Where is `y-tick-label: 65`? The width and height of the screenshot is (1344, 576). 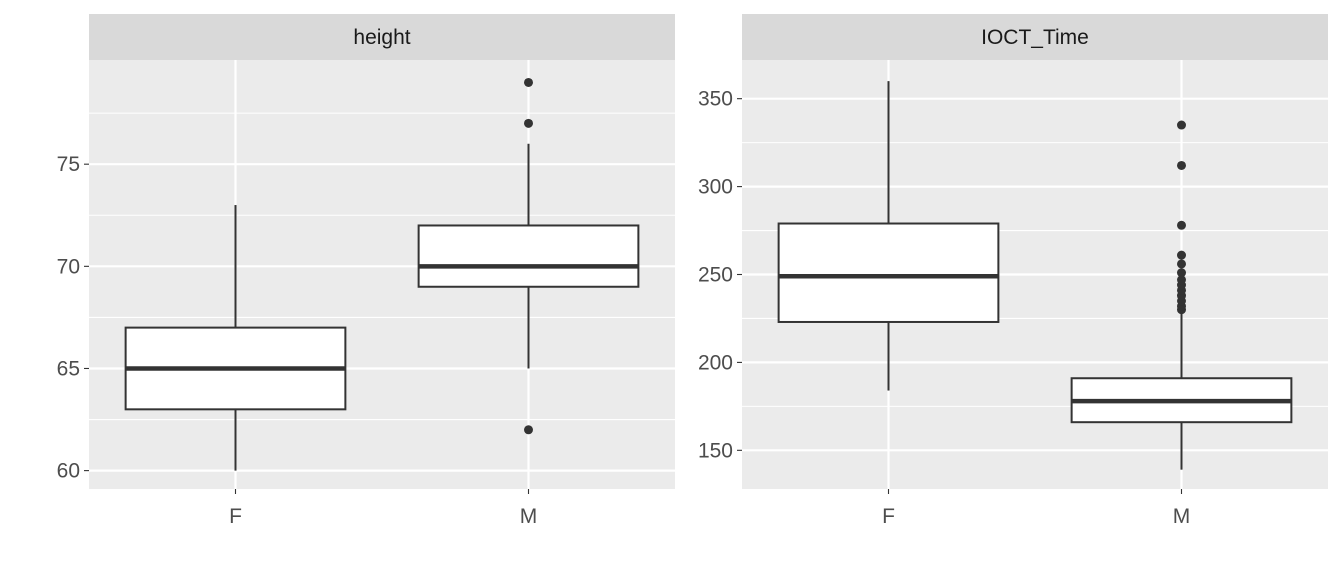
y-tick-label: 65 is located at coordinates (68, 368).